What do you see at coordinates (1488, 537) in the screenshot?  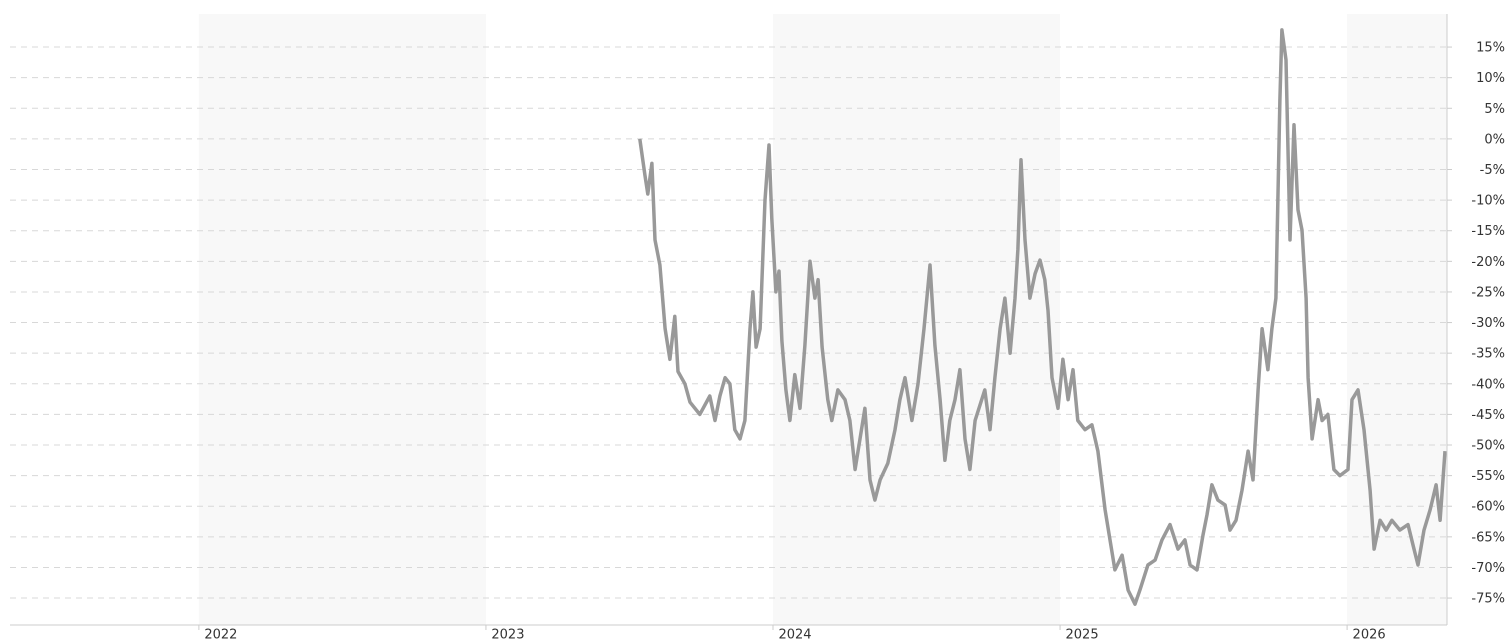 I see `y-tick-label: -65%` at bounding box center [1488, 537].